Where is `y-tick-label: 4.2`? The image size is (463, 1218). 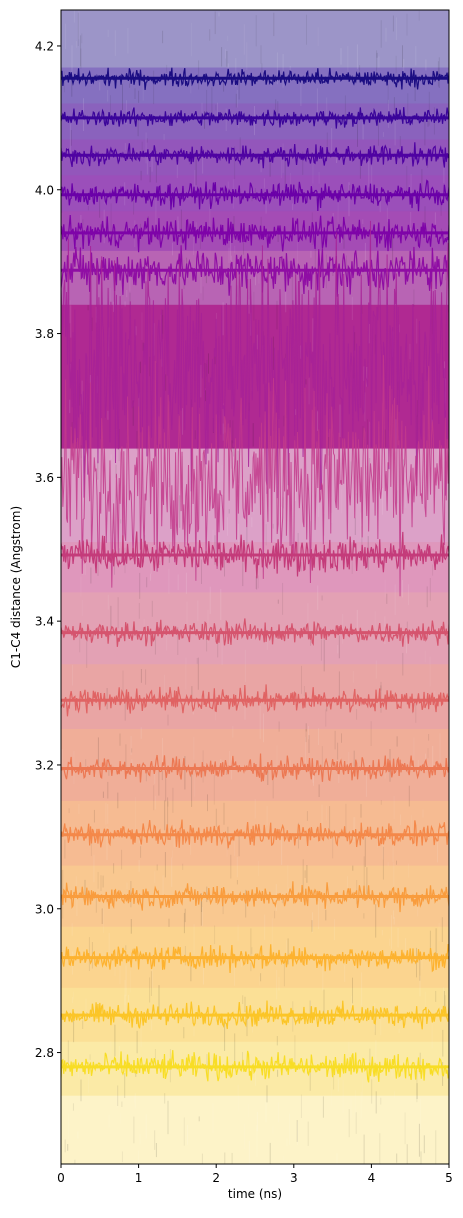
y-tick-label: 4.2 is located at coordinates (44, 46).